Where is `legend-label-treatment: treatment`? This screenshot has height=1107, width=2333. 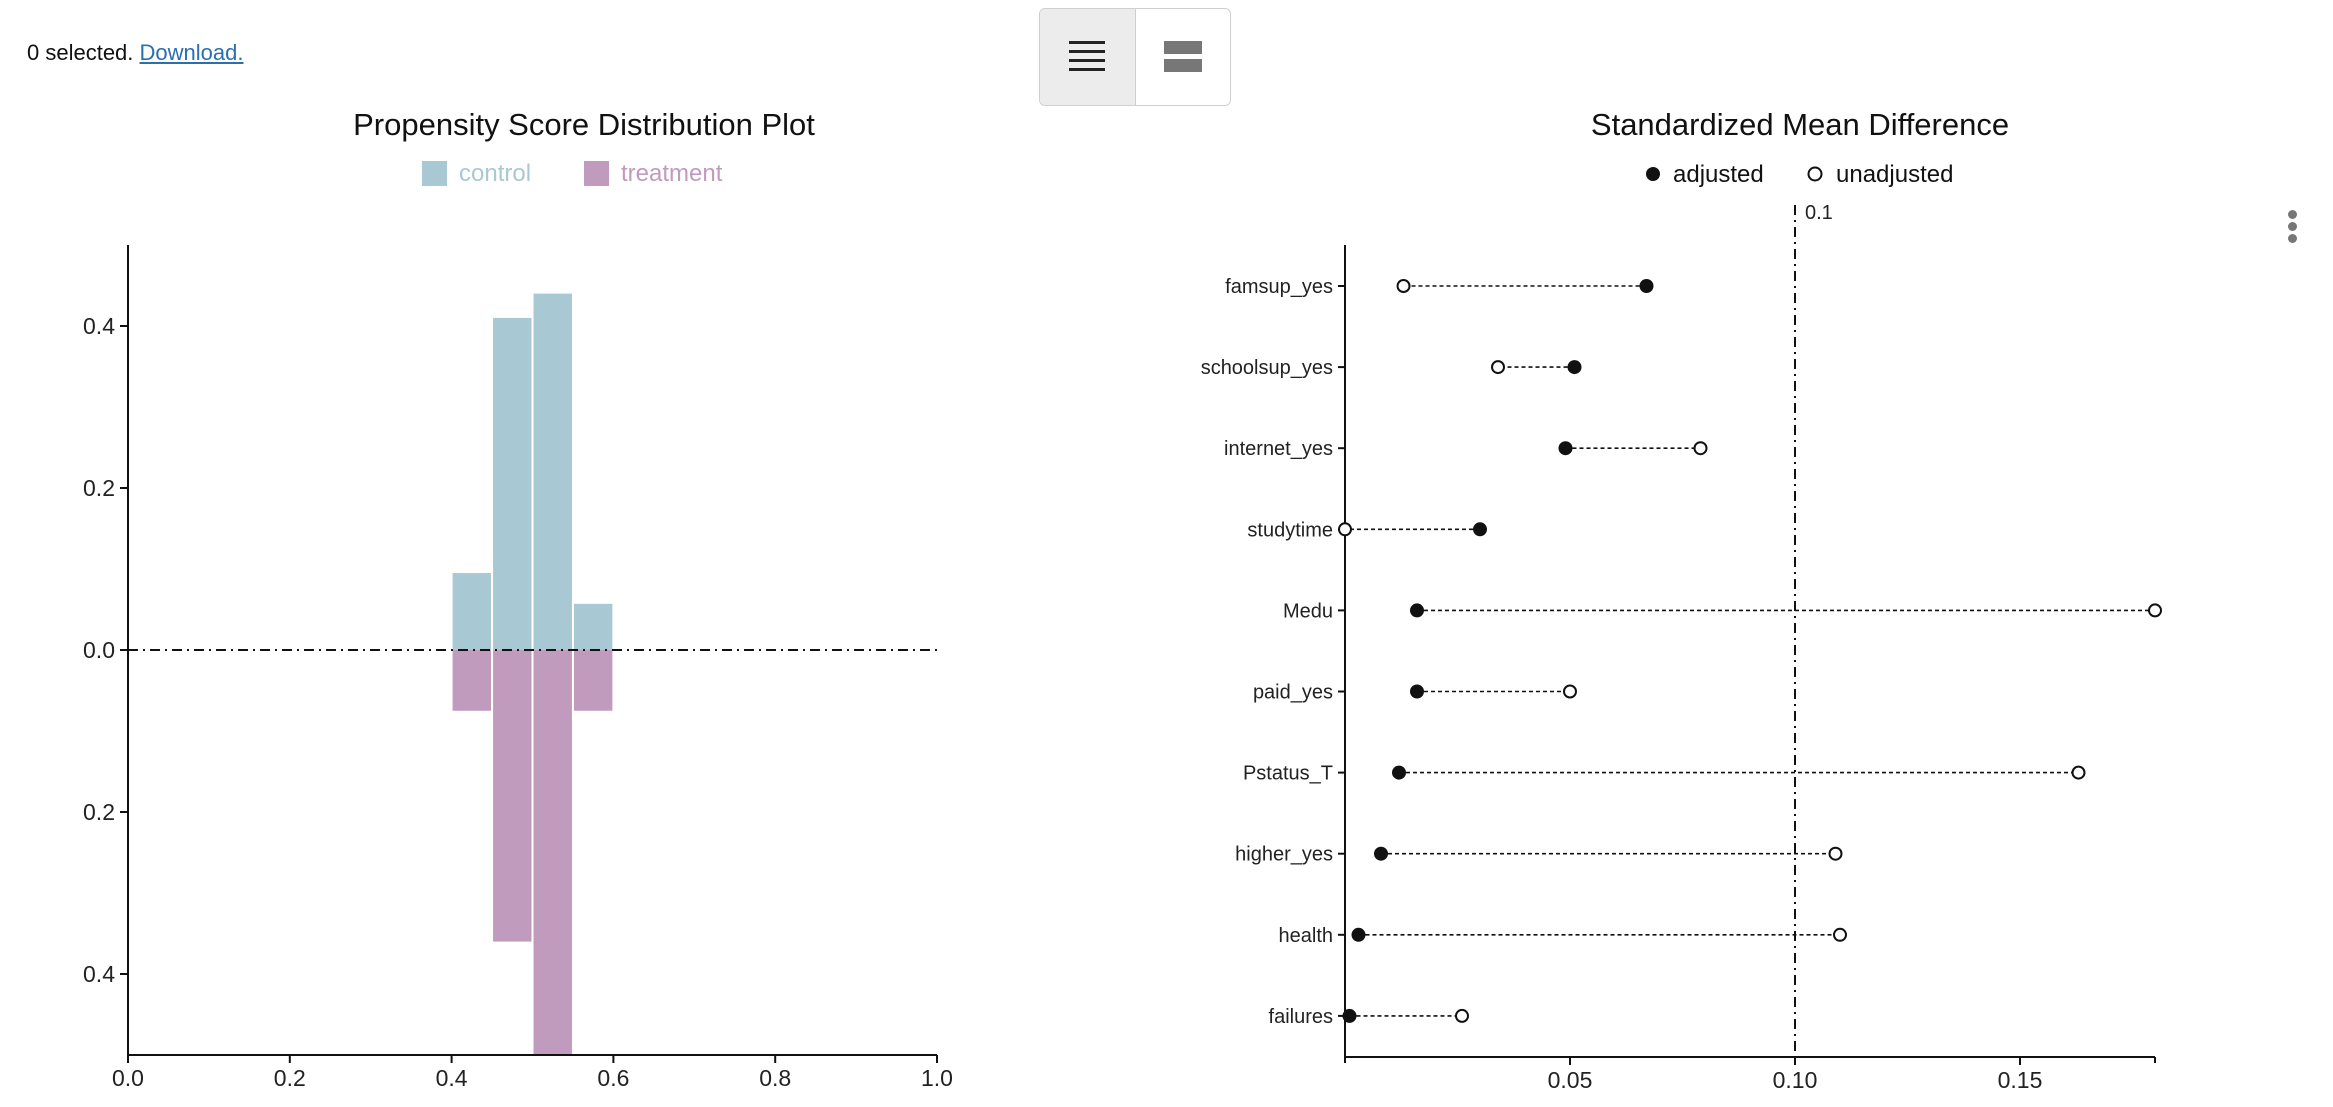 legend-label-treatment: treatment is located at coordinates (672, 173).